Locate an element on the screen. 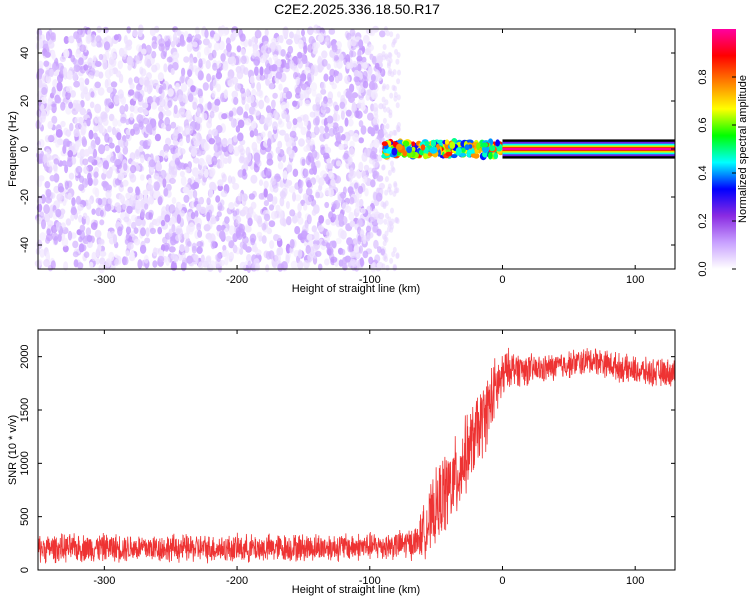 Image resolution: width=750 pixels, height=600 pixels. x-tick-label: -100 is located at coordinates (370, 581).